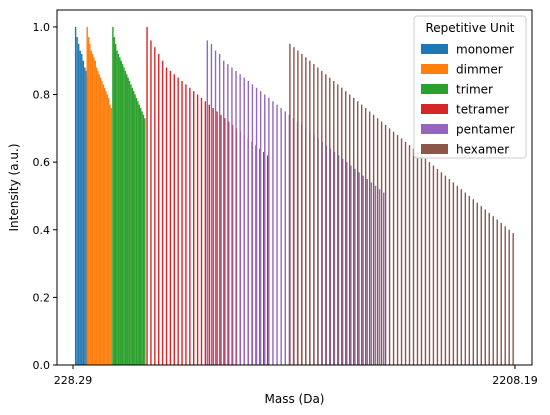 This screenshot has height=415, width=550. I want to click on x-tick-label: 2208.19, so click(515, 380).